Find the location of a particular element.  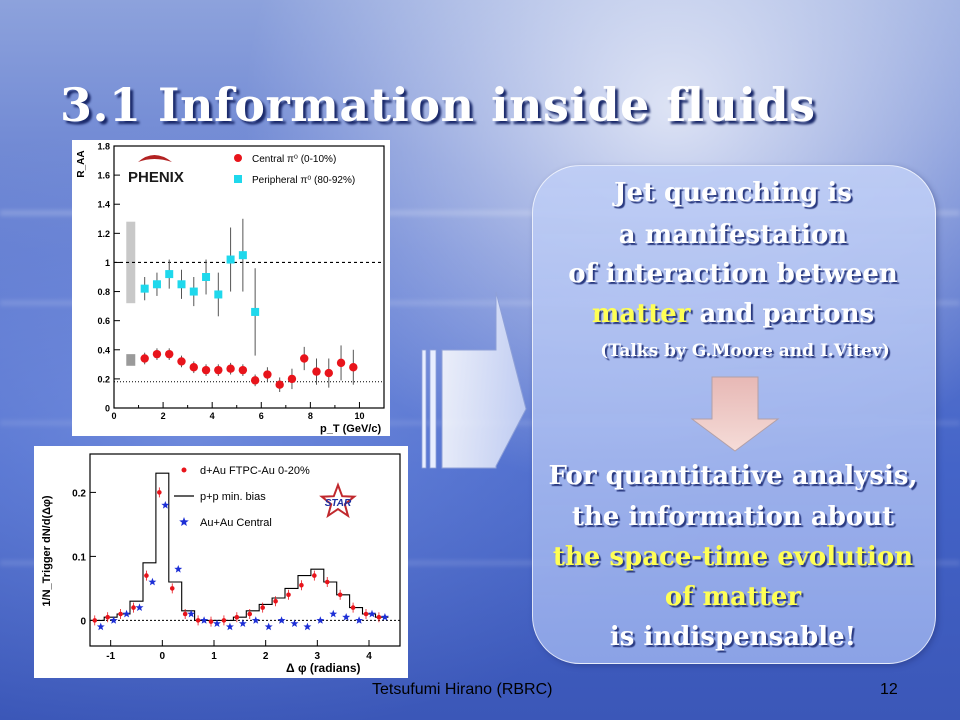

x-tick-label: 10 is located at coordinates (359, 416).